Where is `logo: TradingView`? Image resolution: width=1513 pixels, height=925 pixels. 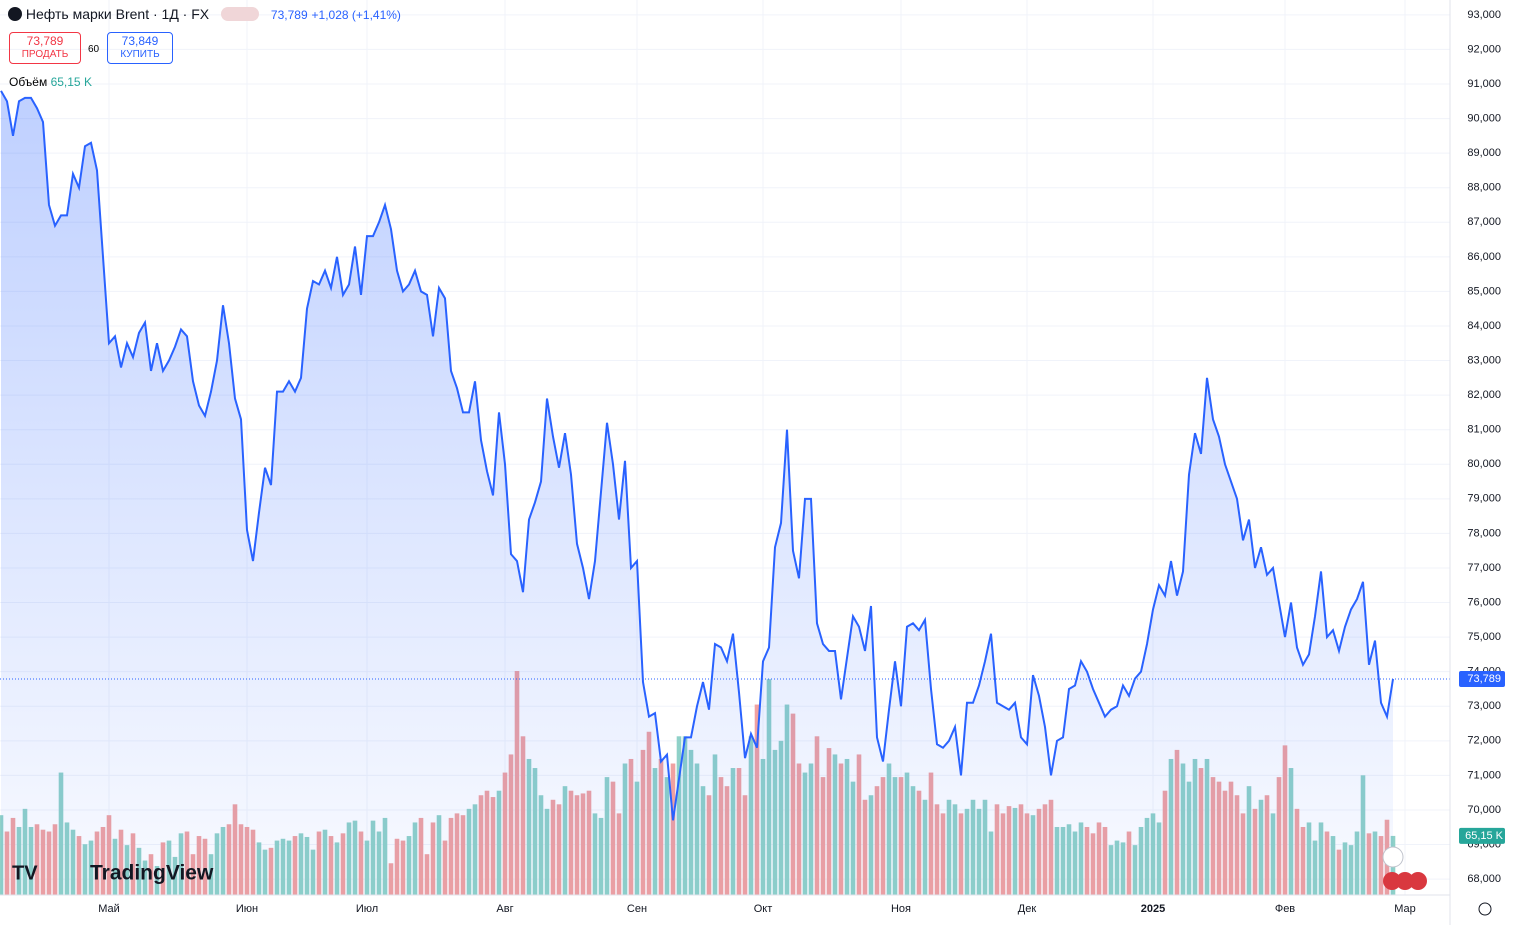 logo: TradingView is located at coordinates (152, 873).